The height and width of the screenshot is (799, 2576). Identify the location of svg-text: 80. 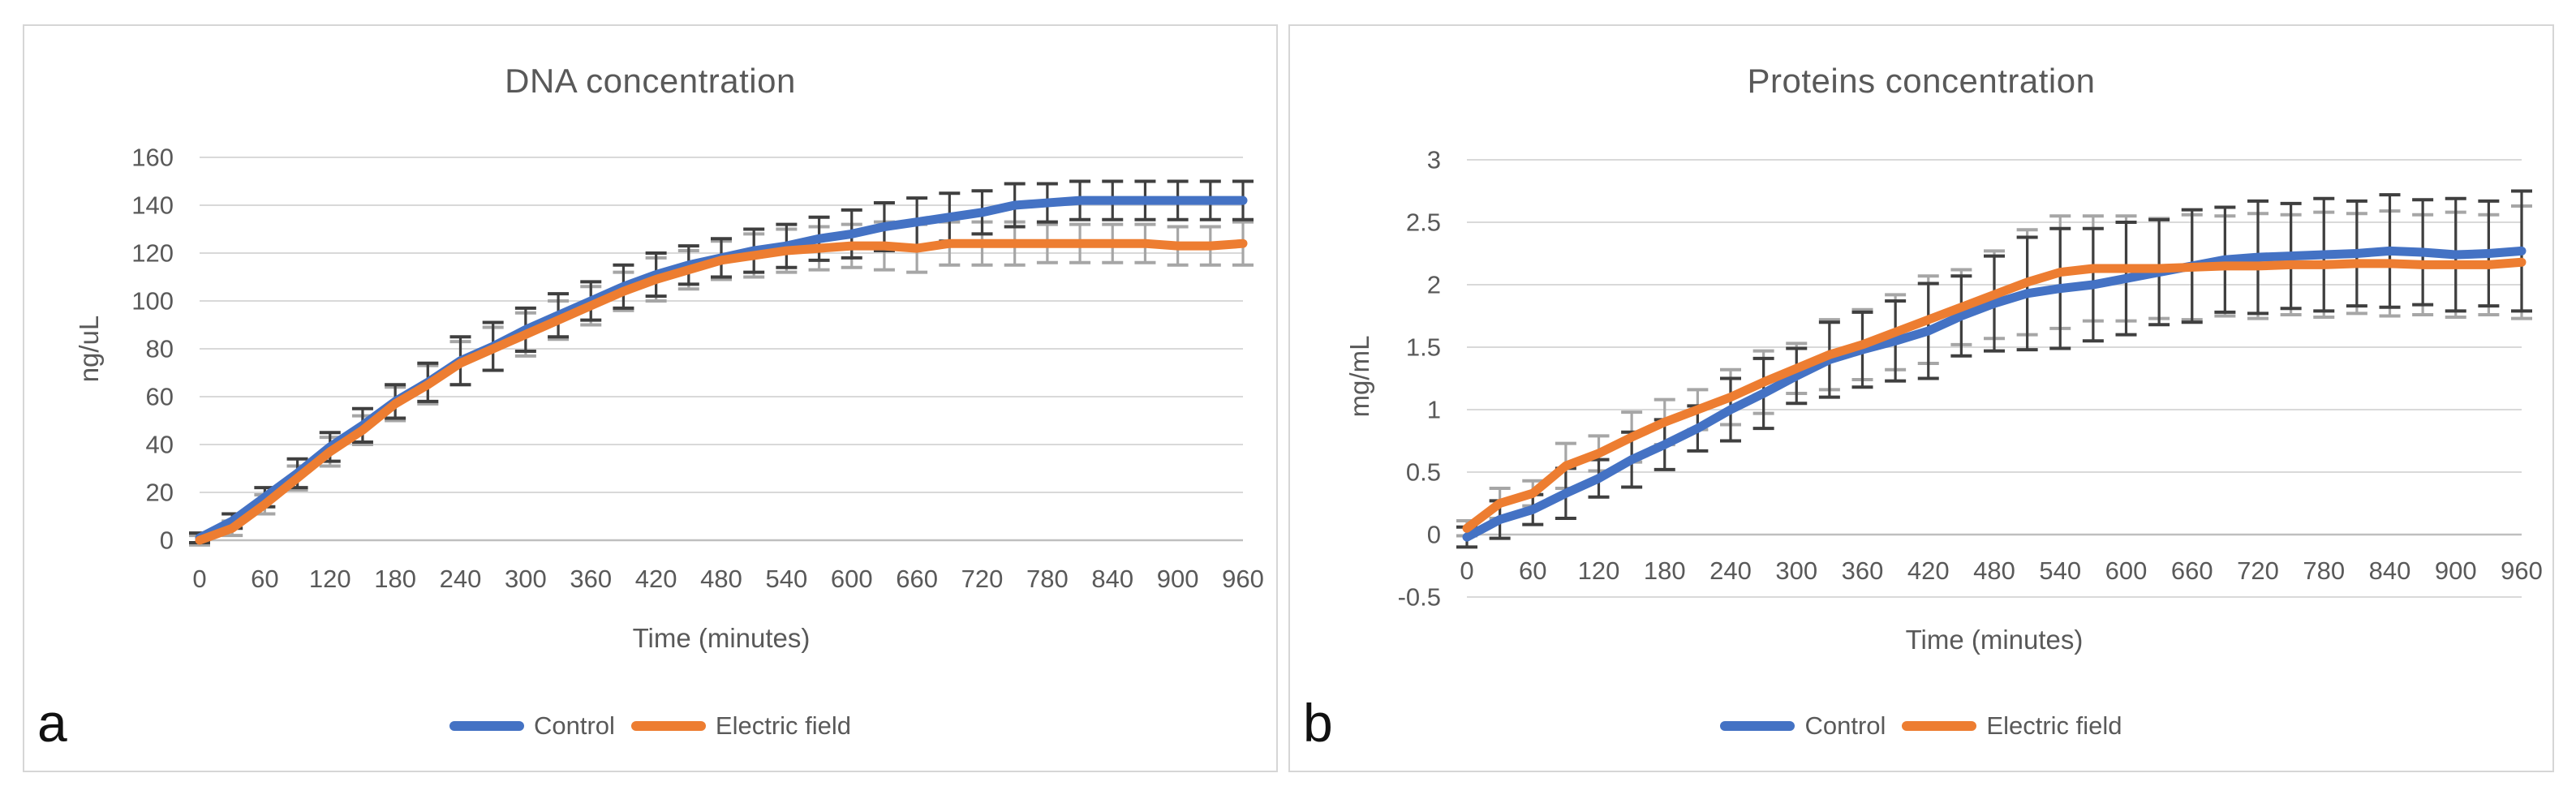
(160, 349).